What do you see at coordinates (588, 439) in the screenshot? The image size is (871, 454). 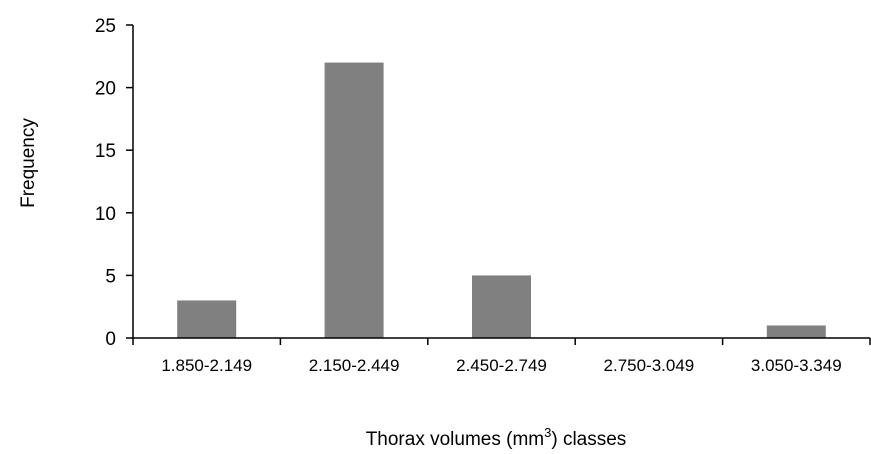 I see `x-axis-title-suffix: ) classes` at bounding box center [588, 439].